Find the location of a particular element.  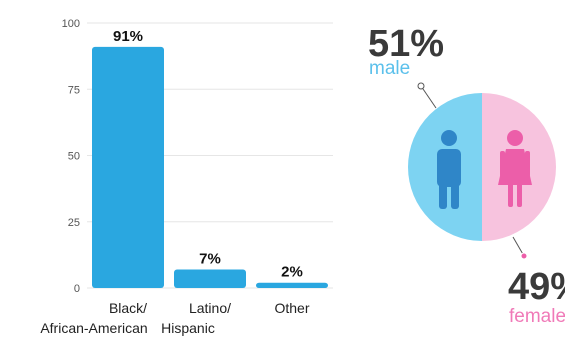

bar-data-label: 91% is located at coordinates (128, 36).